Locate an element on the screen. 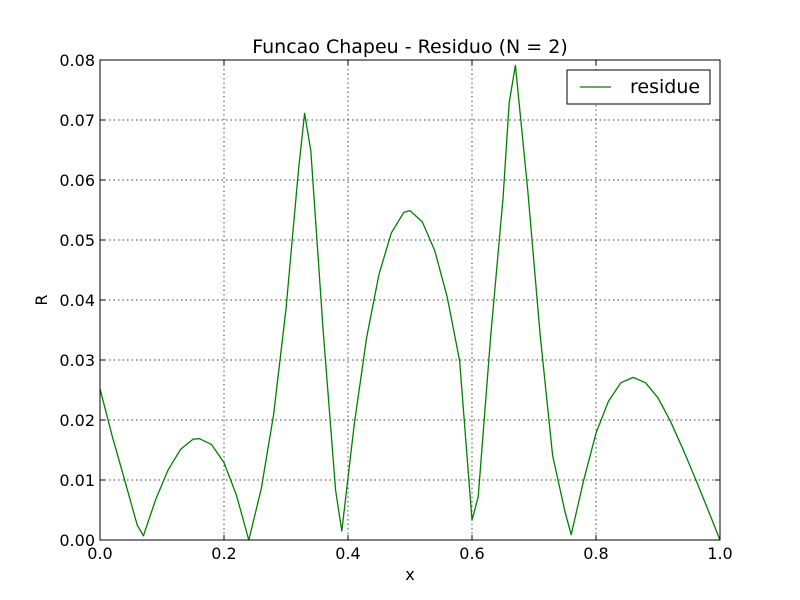 The image size is (800, 600). legend-box is located at coordinates (638, 87).